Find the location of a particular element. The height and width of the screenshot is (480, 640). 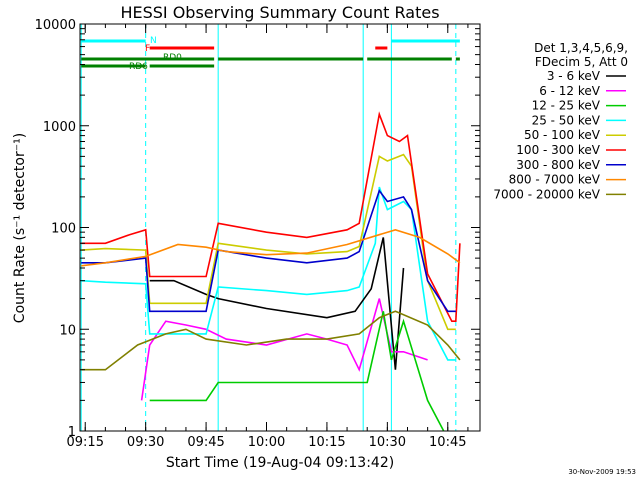

y-tick-label: 10000 is located at coordinates (55, 25).